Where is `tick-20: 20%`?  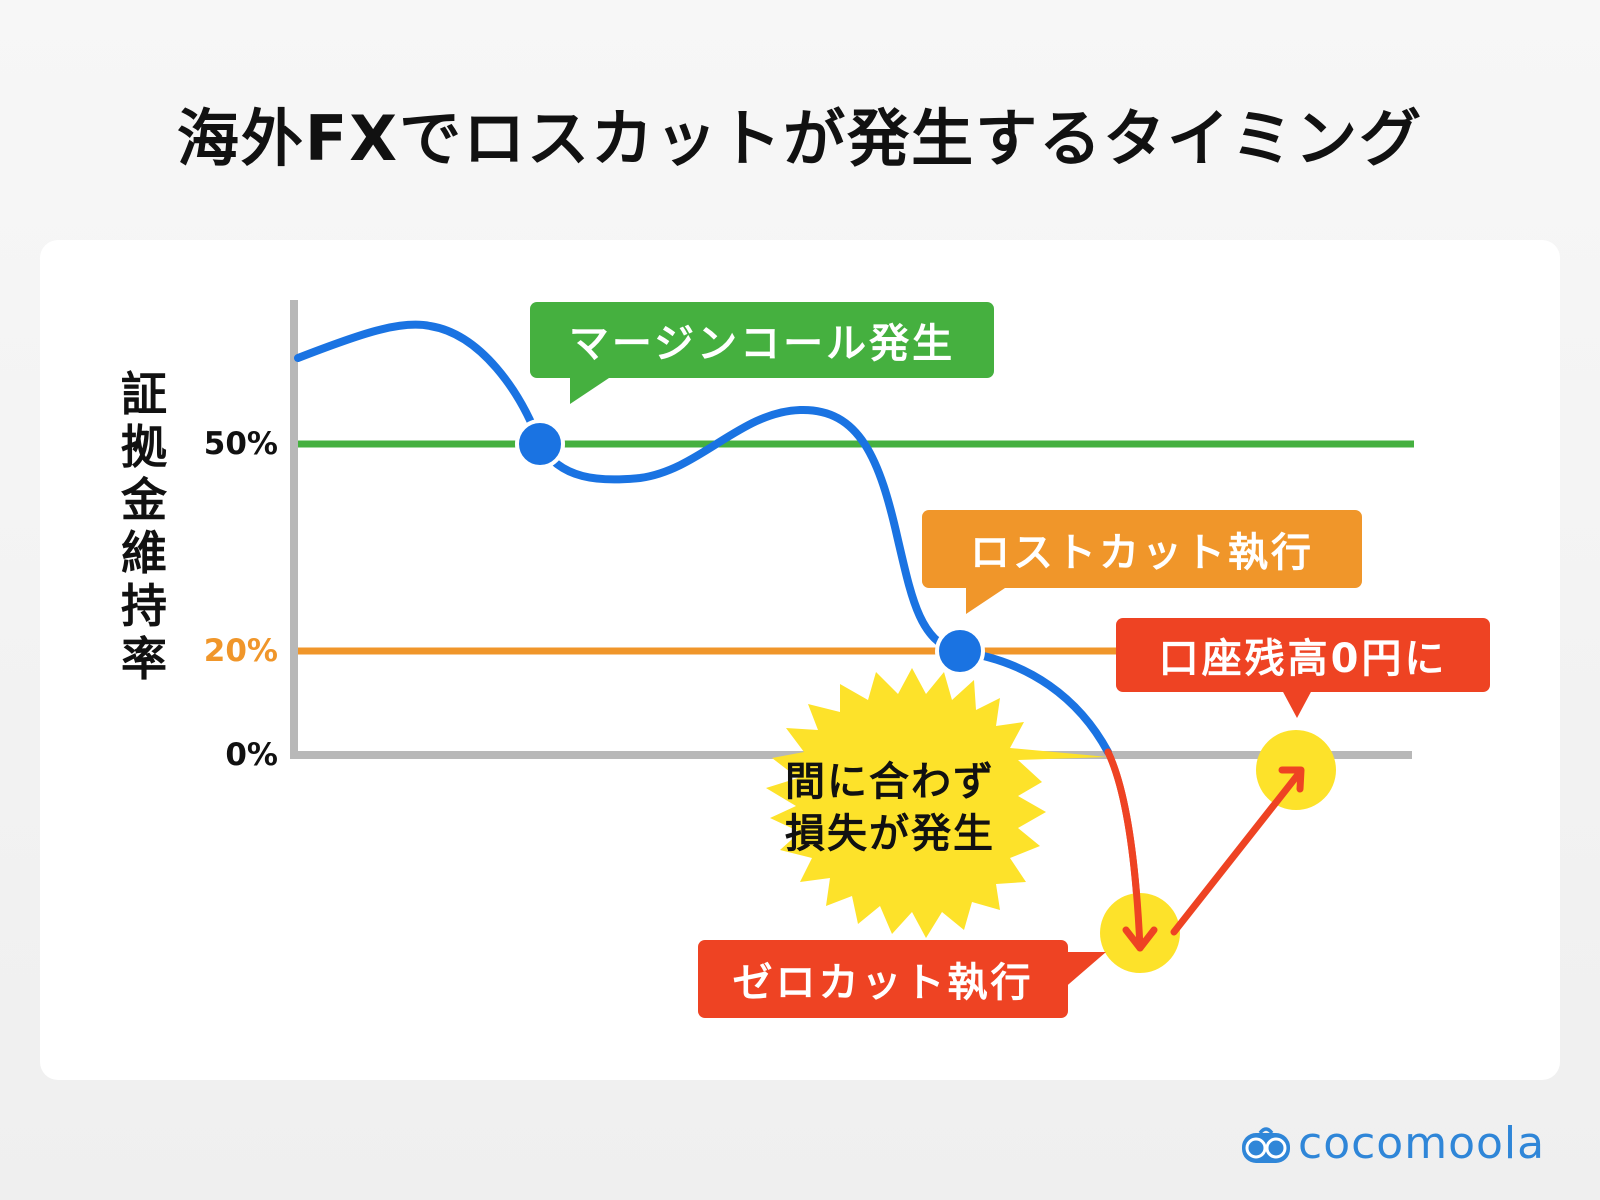
tick-20: 20% is located at coordinates (240, 651).